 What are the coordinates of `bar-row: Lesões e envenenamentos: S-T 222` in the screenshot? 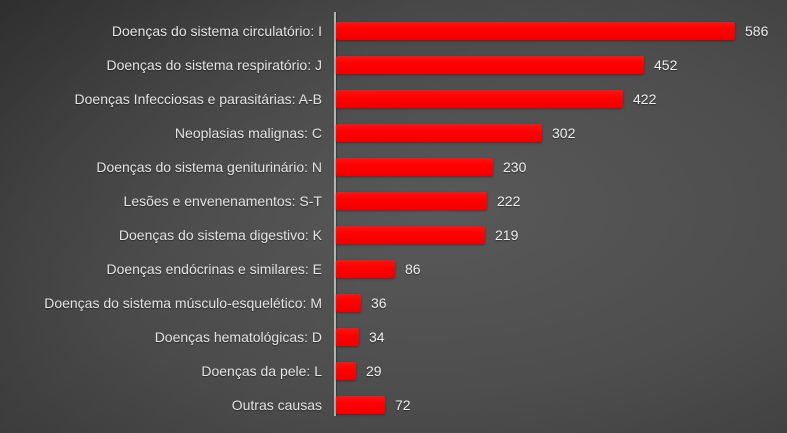 It's located at (393, 201).